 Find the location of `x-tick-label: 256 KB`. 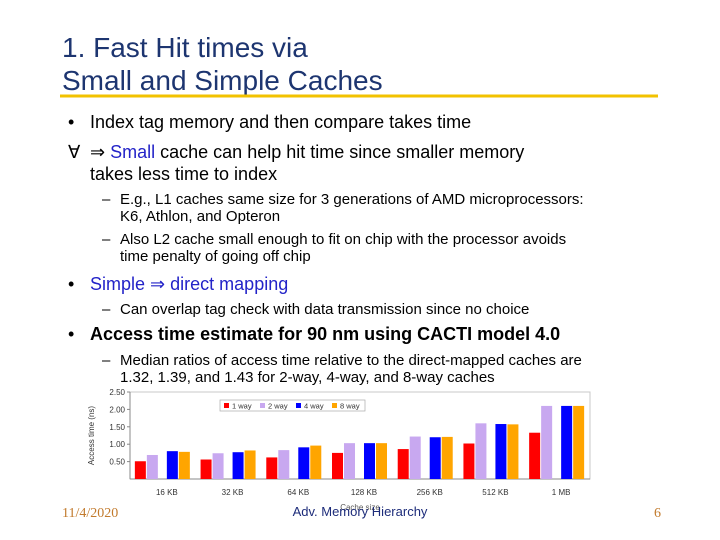

x-tick-label: 256 KB is located at coordinates (430, 492).